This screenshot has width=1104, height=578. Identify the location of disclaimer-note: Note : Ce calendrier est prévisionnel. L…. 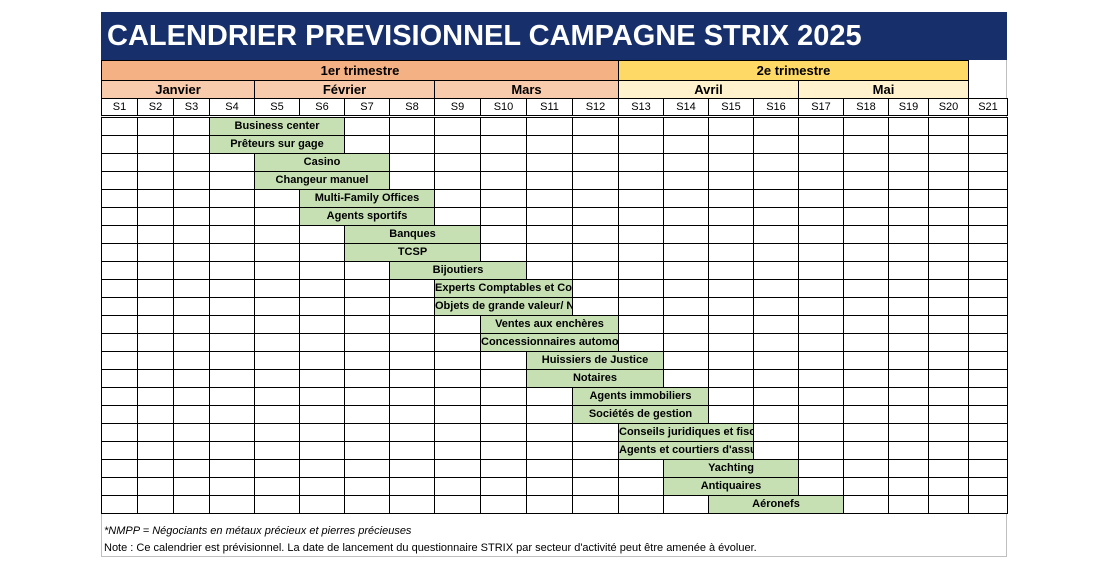
(430, 548).